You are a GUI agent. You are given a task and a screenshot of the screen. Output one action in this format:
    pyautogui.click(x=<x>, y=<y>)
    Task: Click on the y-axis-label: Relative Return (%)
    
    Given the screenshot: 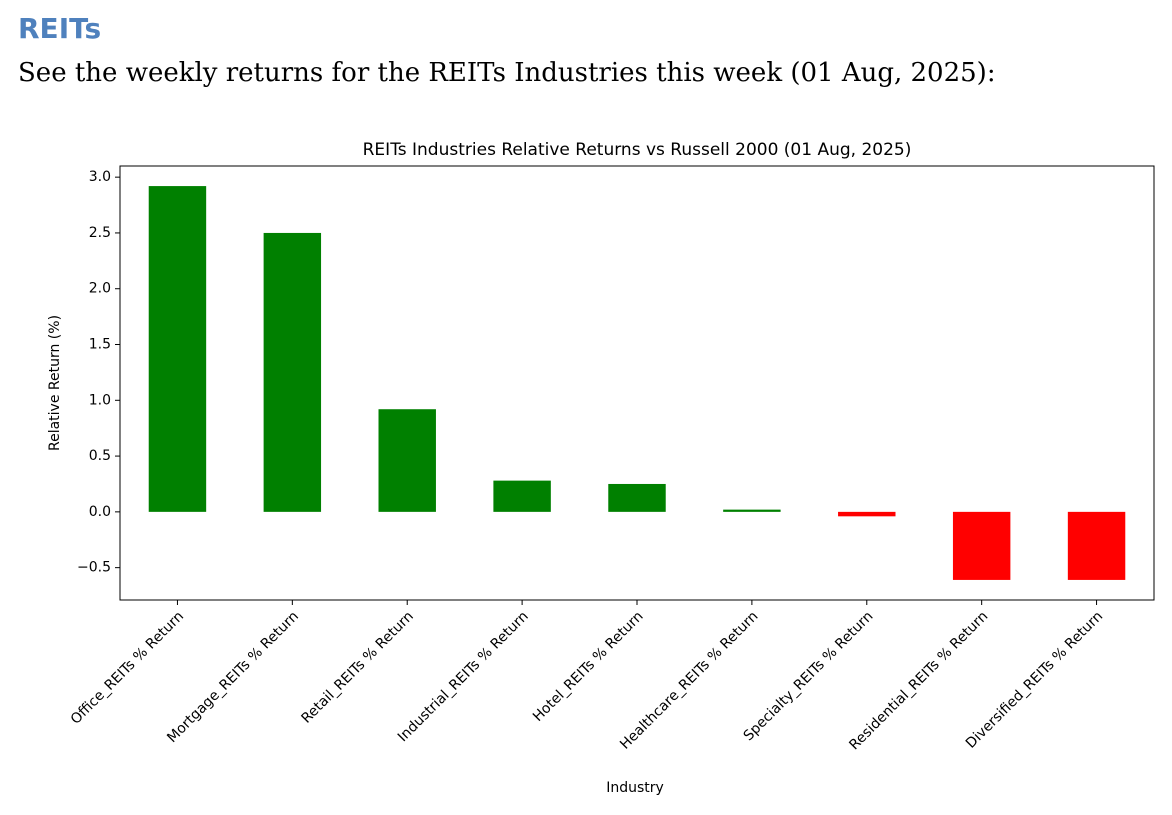 What is the action you would take?
    pyautogui.click(x=55, y=383)
    